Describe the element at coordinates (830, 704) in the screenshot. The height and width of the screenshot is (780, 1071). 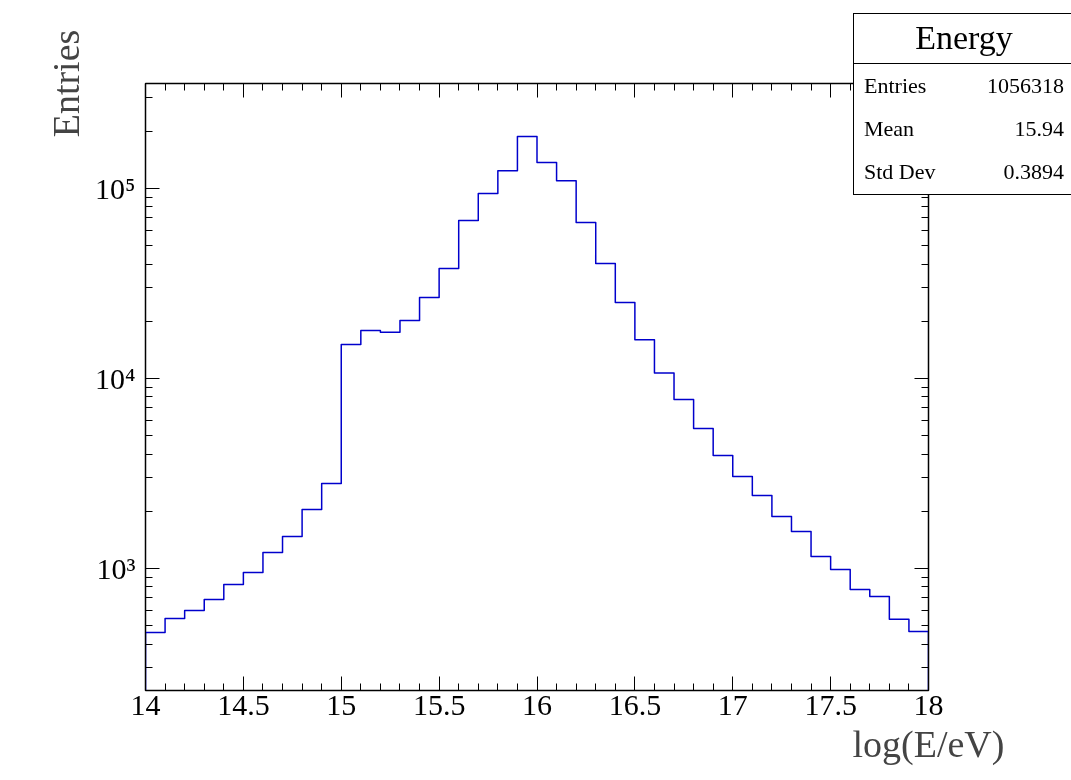
I see `x-tick-label: 17.5` at that location.